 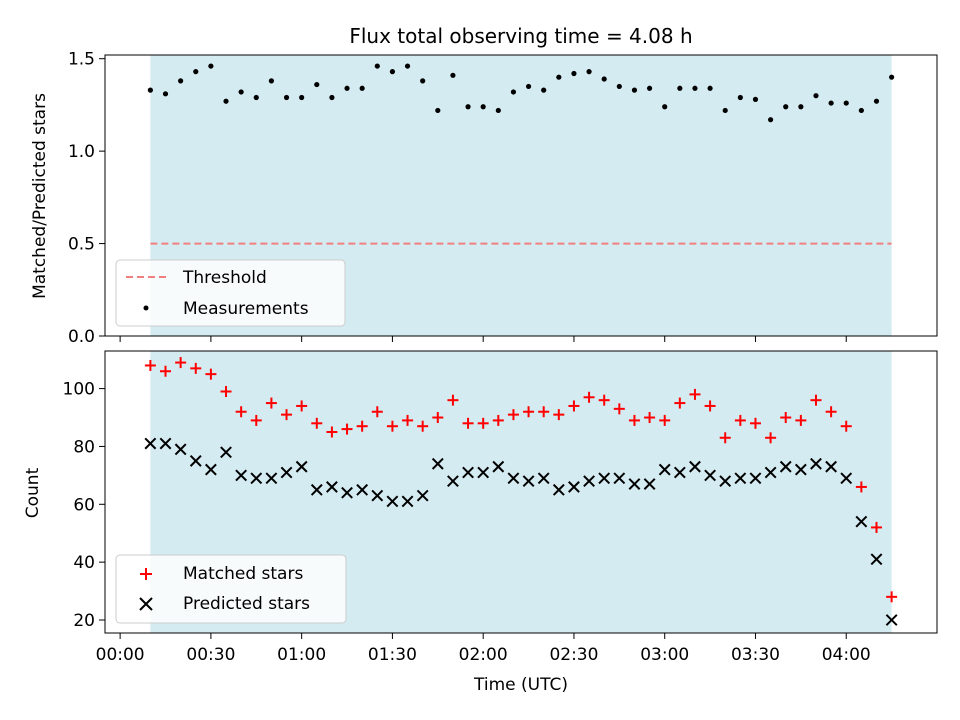 I want to click on legend-threshold-label: Threshold, so click(x=224, y=278).